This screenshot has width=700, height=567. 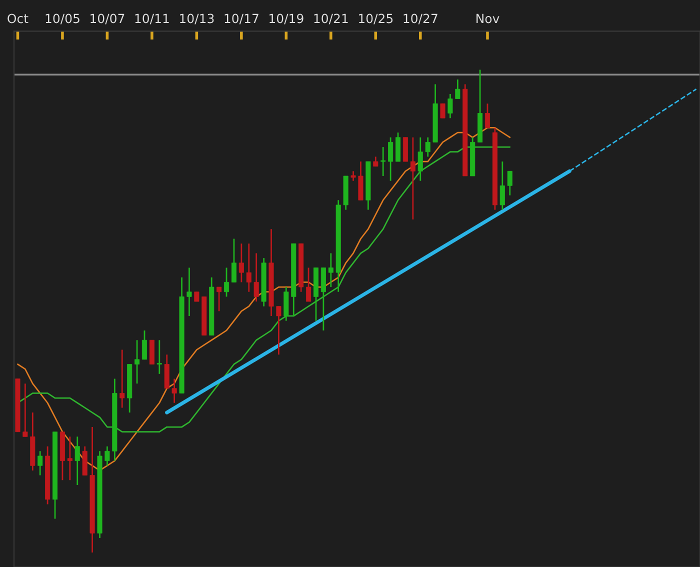 I want to click on x-tick-label: 10/27, so click(x=421, y=19).